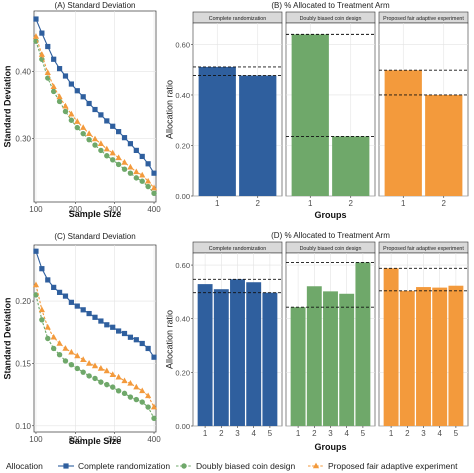 This screenshot has width=474, height=473. What do you see at coordinates (236, 466) in the screenshot?
I see `legend-item: Doubly biased coin design` at bounding box center [236, 466].